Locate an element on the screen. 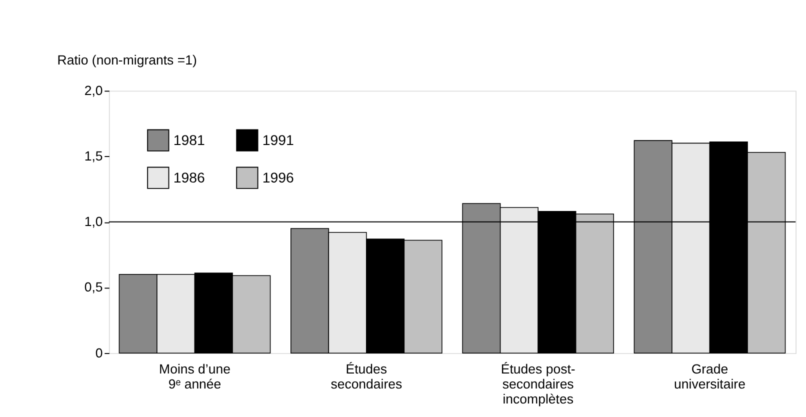  x-tick-label: Grade universitaire is located at coordinates (710, 376).